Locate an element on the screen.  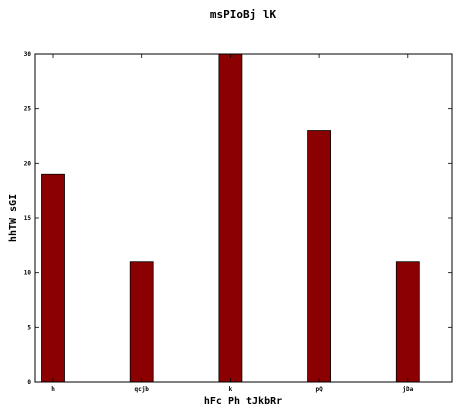
x-tick-label: h is located at coordinates (53, 389).